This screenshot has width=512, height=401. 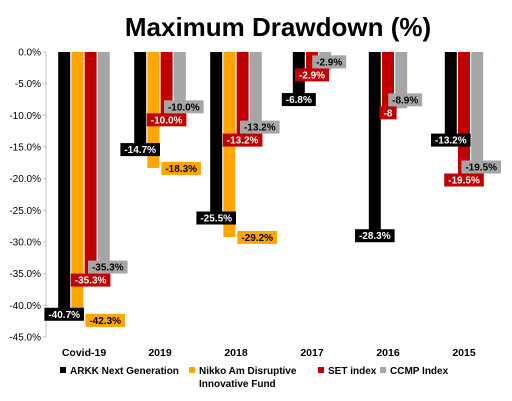 What do you see at coordinates (25, 211) in the screenshot?
I see `y-tick-label: -25.0%` at bounding box center [25, 211].